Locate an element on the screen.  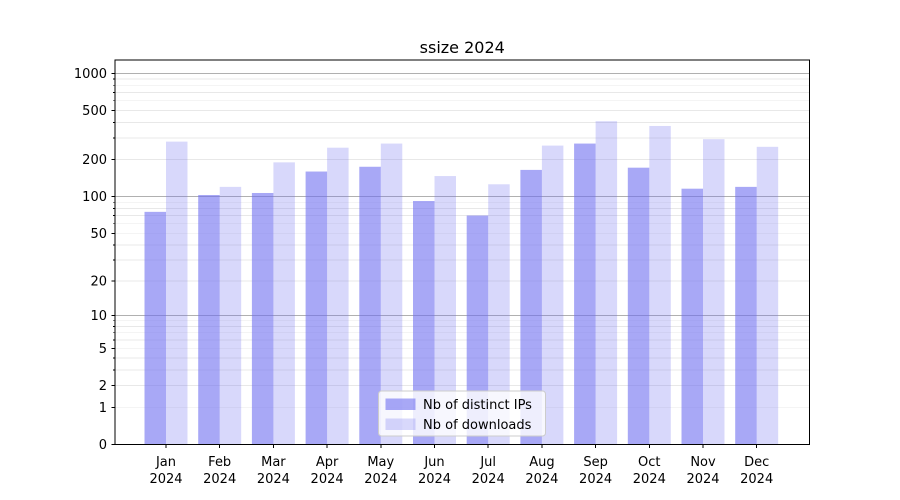
x-tick-month-label: Jun is located at coordinates (433, 462).